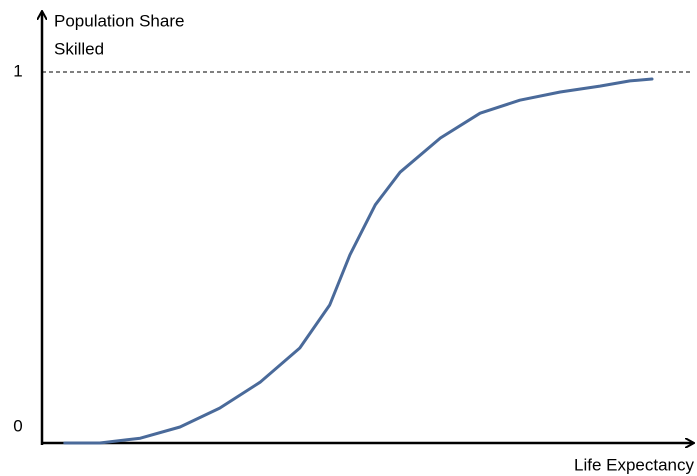 This screenshot has height=476, width=697. I want to click on y-tick-label: 1, so click(17, 70).